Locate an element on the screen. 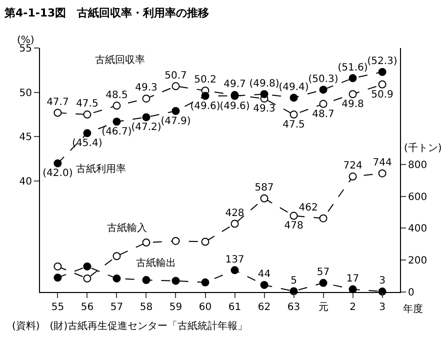  data-label: 47.7 is located at coordinates (57, 102).